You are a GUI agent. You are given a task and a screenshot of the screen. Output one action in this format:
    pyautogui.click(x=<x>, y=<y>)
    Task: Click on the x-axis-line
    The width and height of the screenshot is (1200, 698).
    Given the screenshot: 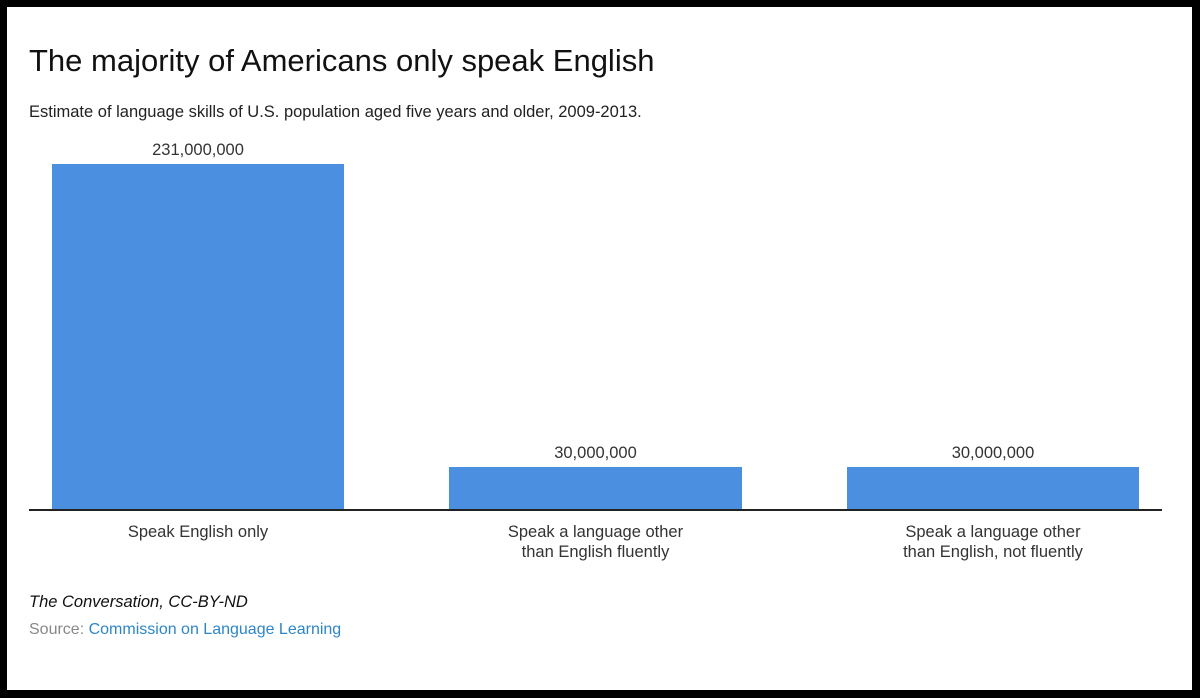 What is the action you would take?
    pyautogui.click(x=595, y=510)
    